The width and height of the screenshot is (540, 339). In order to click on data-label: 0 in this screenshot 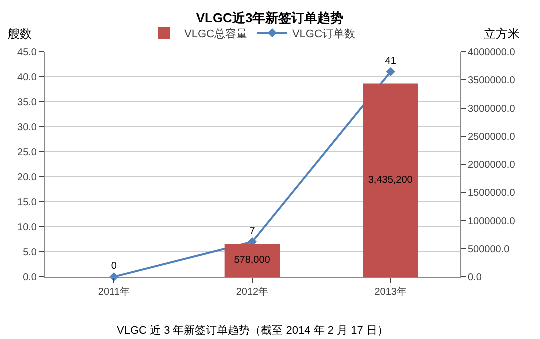, I will do `click(114, 266)`.